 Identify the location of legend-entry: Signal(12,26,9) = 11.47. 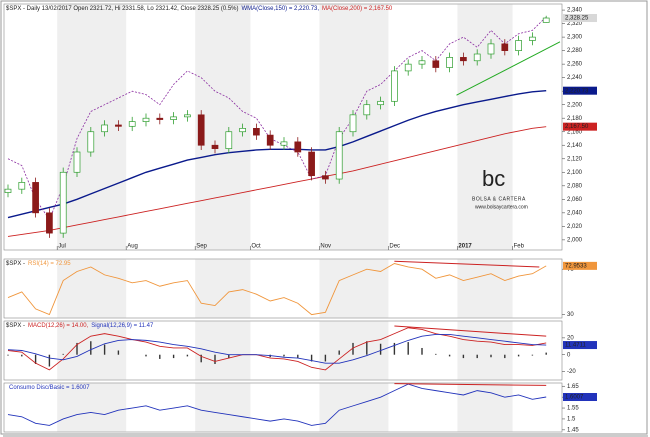
(122, 326).